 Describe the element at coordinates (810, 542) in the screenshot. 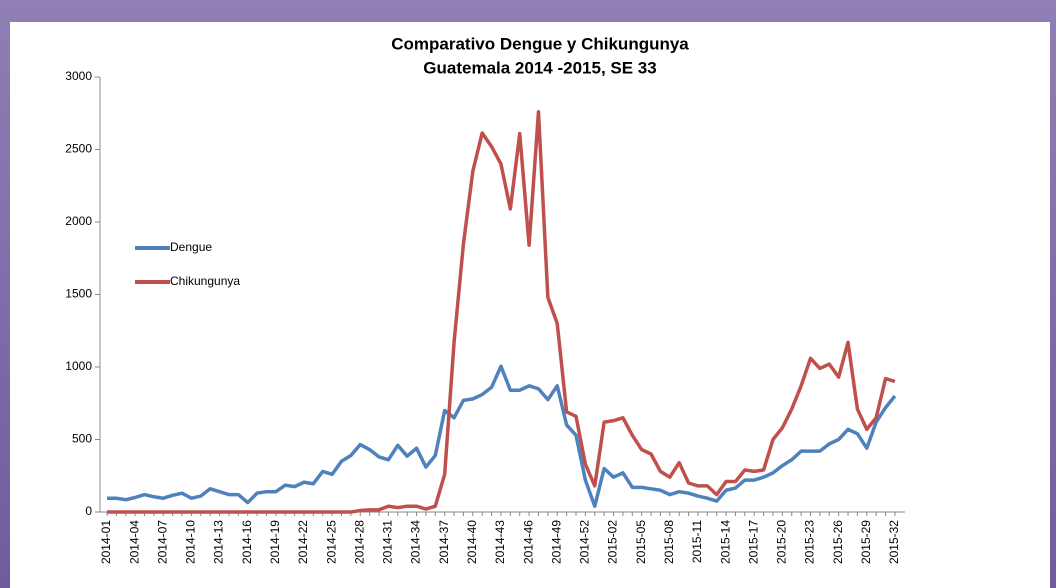

I see `x-tick-label: 2015-23` at that location.